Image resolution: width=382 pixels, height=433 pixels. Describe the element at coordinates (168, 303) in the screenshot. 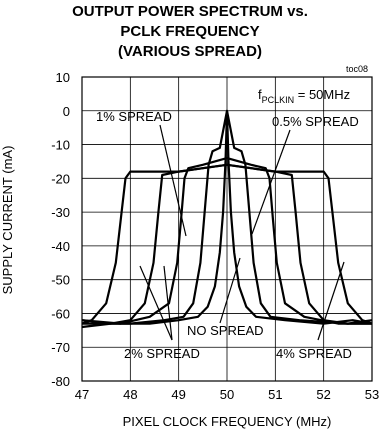

I see `leader-2-percent-b` at that location.